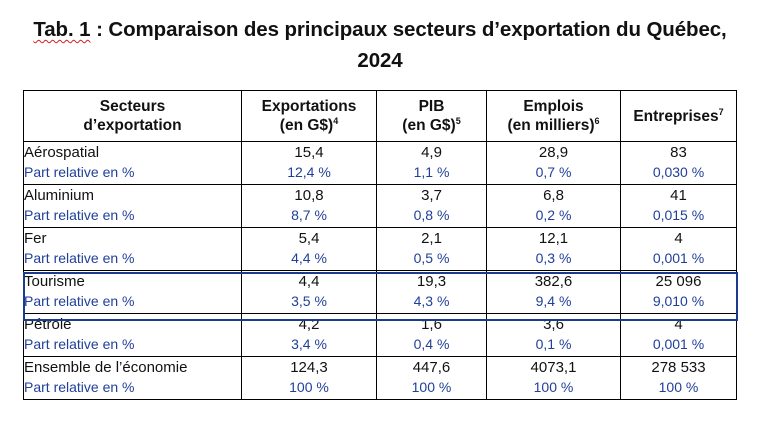  What do you see at coordinates (309, 238) in the screenshot?
I see `exports-value: 5,4` at bounding box center [309, 238].